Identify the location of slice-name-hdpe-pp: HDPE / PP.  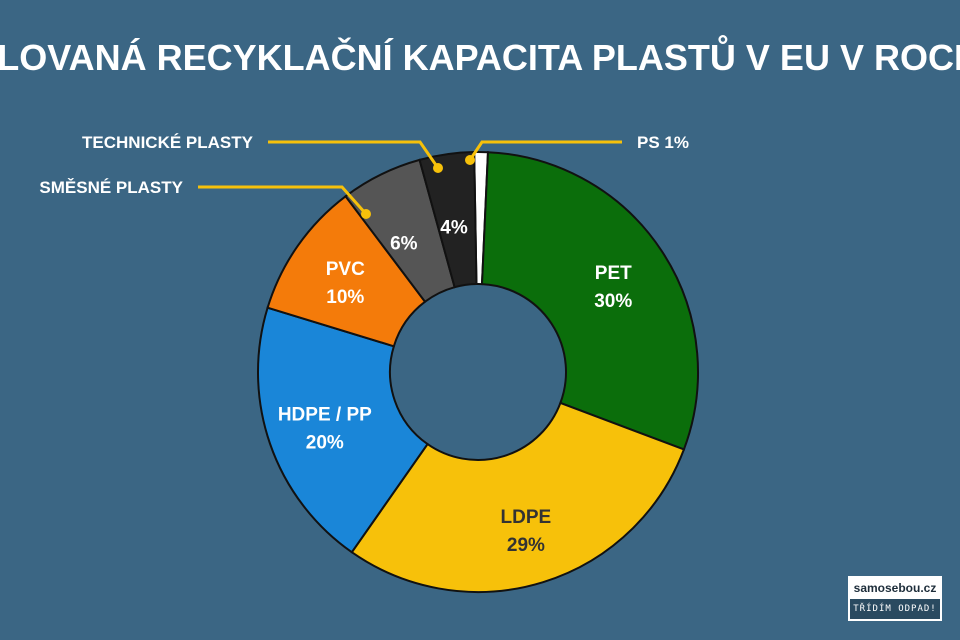
(325, 415).